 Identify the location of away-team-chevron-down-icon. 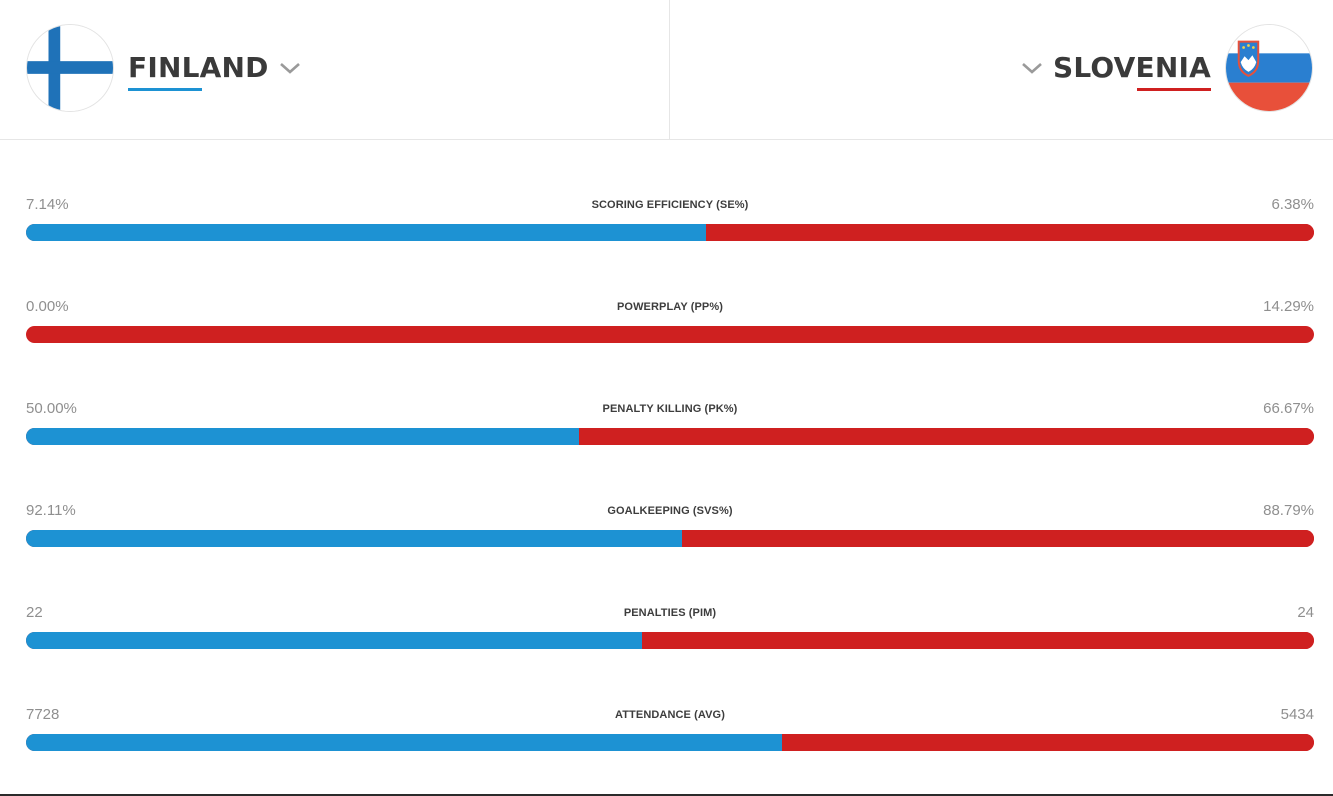
(1032, 68).